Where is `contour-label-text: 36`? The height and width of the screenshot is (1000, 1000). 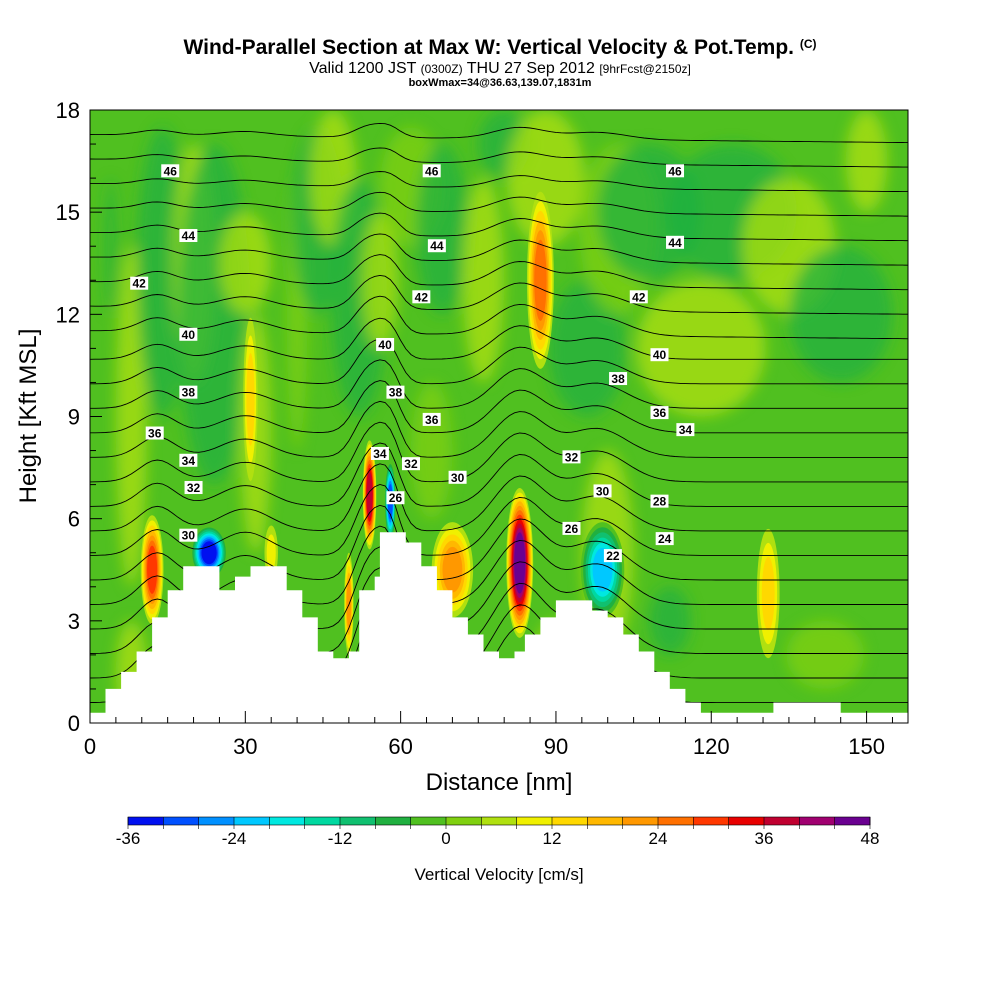
contour-label-text: 36 is located at coordinates (155, 434).